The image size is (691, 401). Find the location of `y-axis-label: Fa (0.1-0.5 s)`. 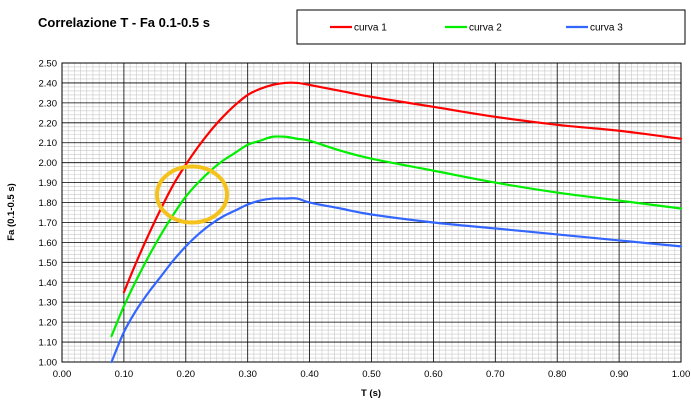

y-axis-label: Fa (0.1-0.5 s) is located at coordinates (11, 212).